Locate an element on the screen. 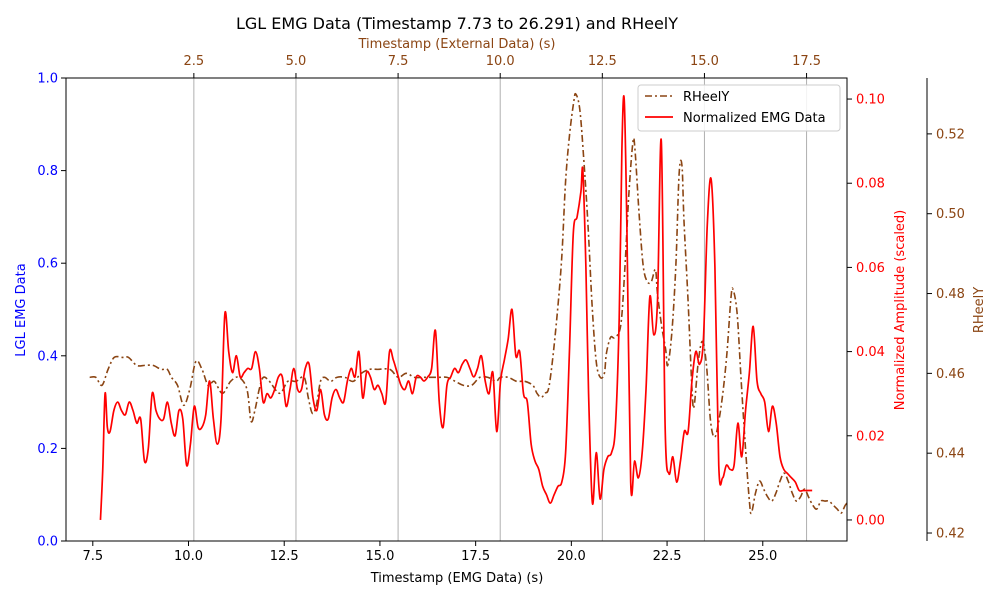 The width and height of the screenshot is (1000, 600). rheel-axis-tick-label: 0.48 is located at coordinates (950, 294).